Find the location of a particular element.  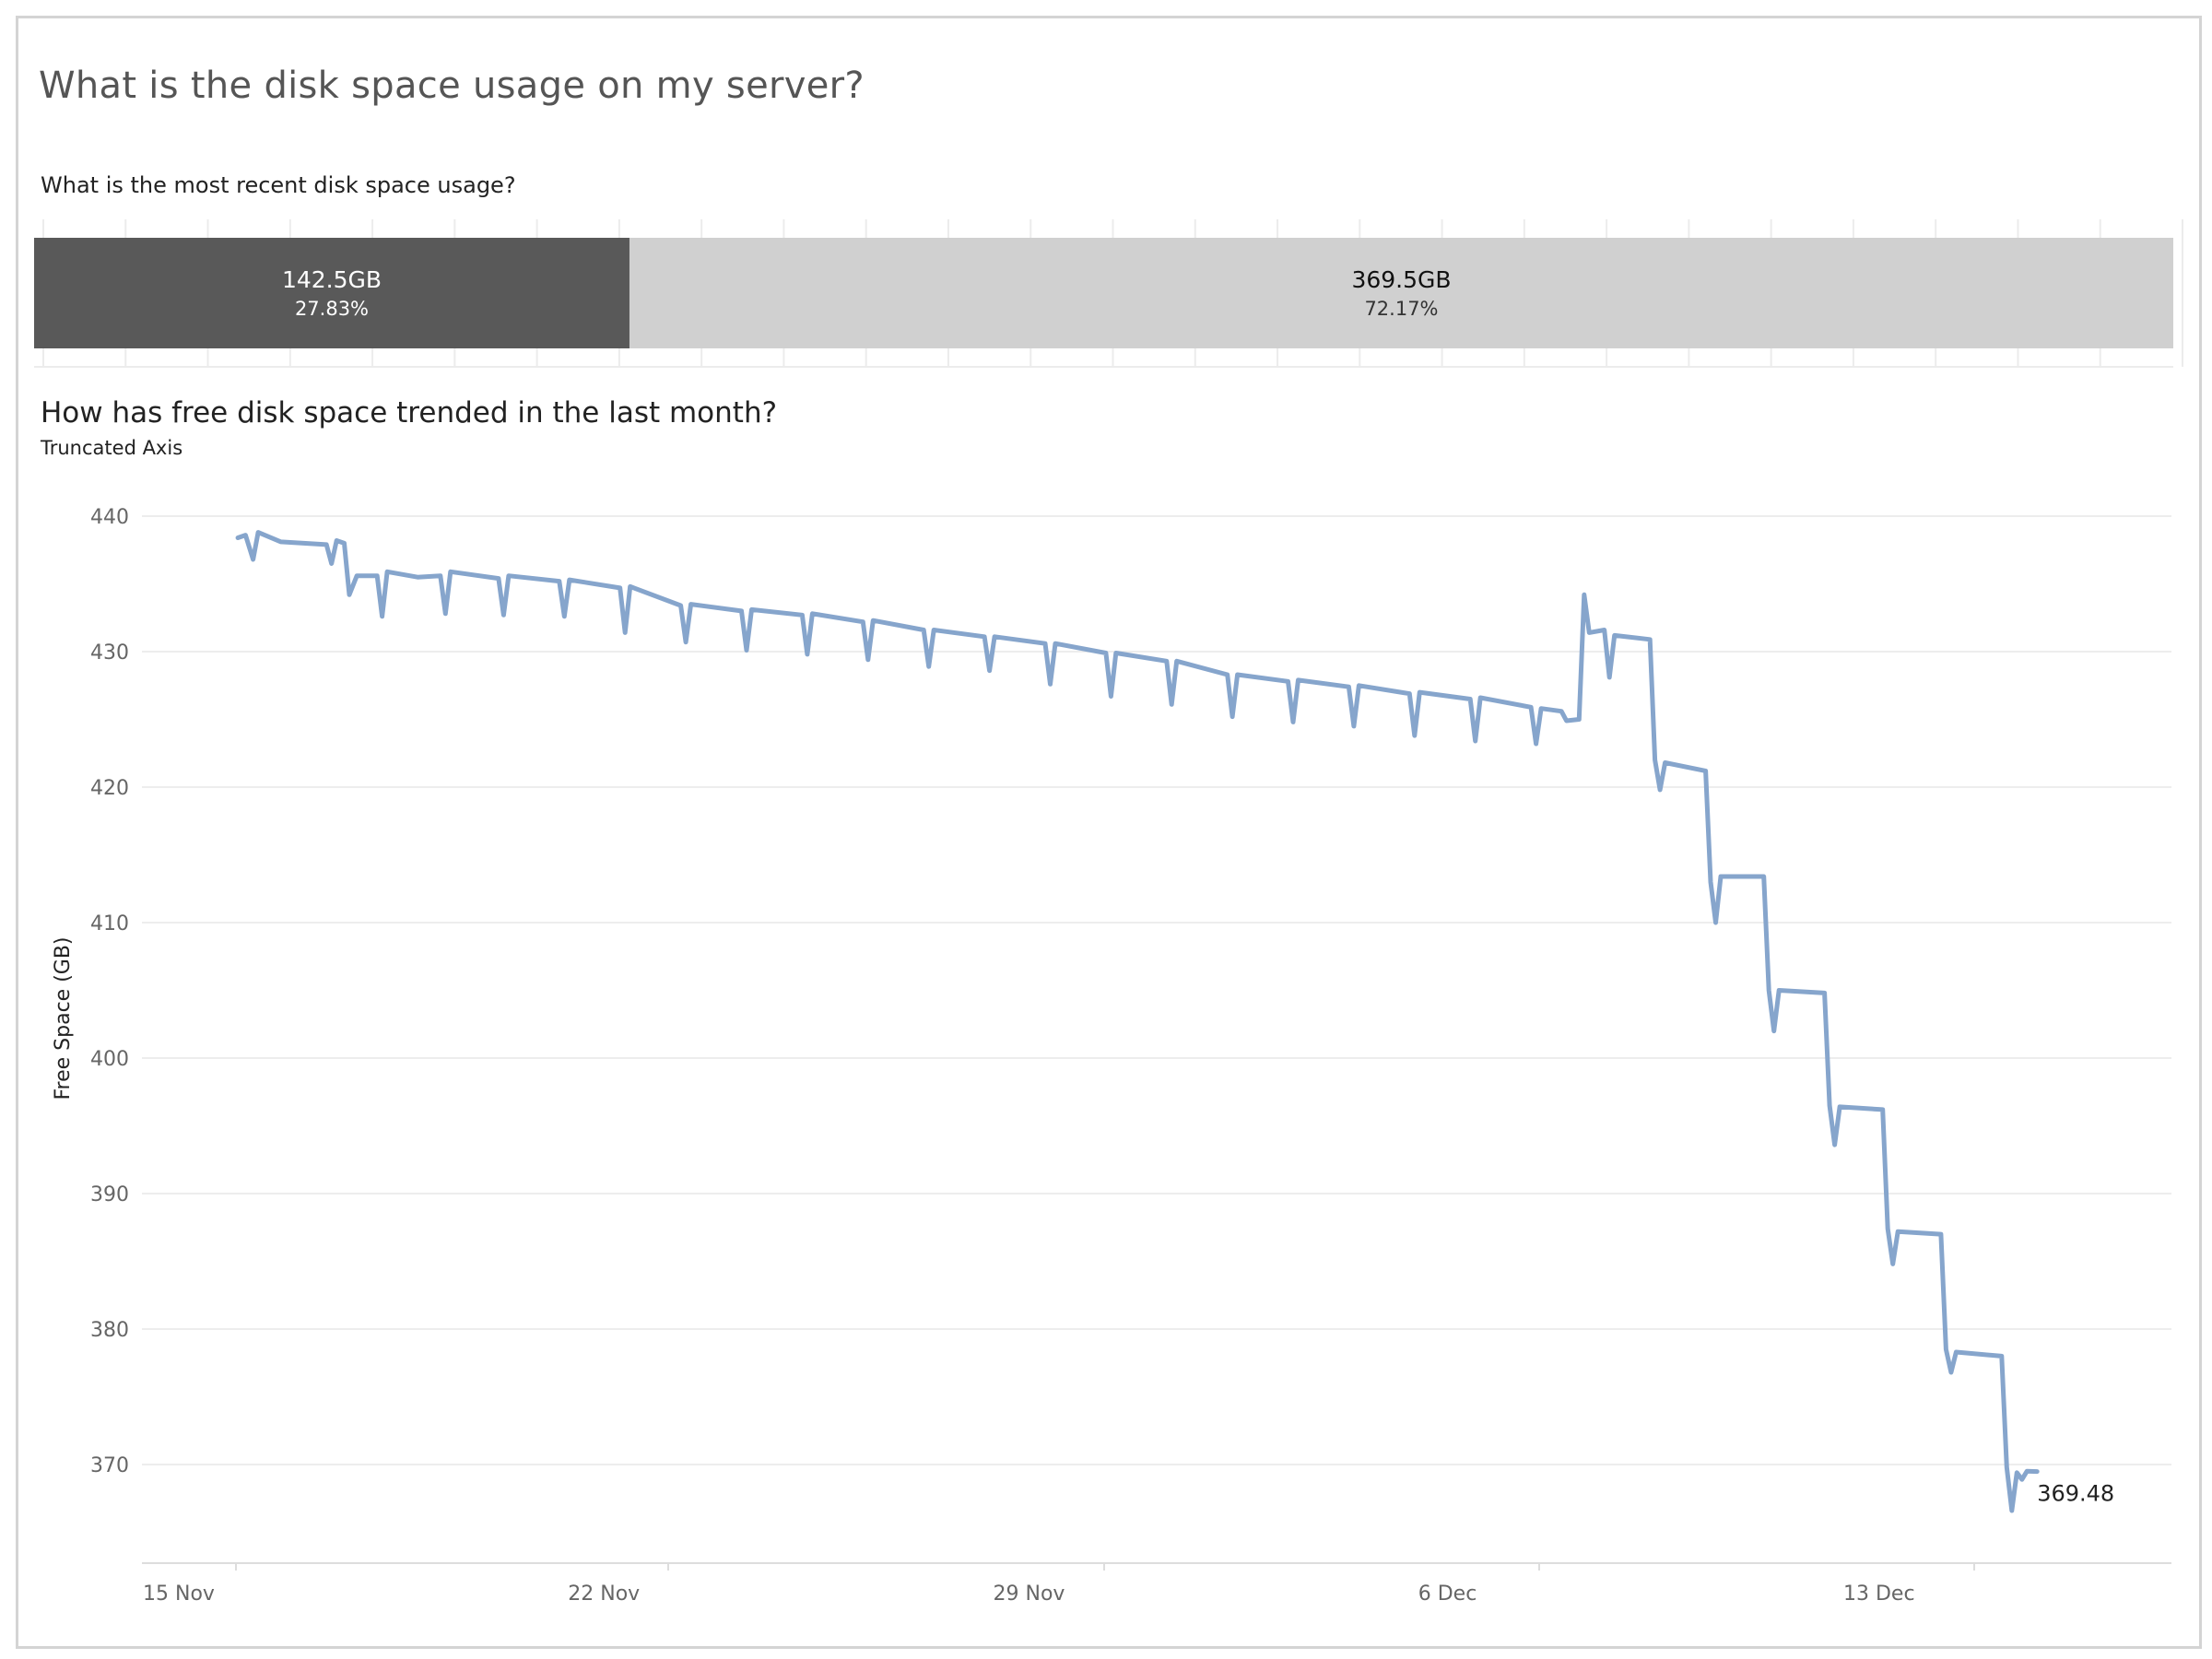

used-space-label: 142.5GB is located at coordinates (332, 279).